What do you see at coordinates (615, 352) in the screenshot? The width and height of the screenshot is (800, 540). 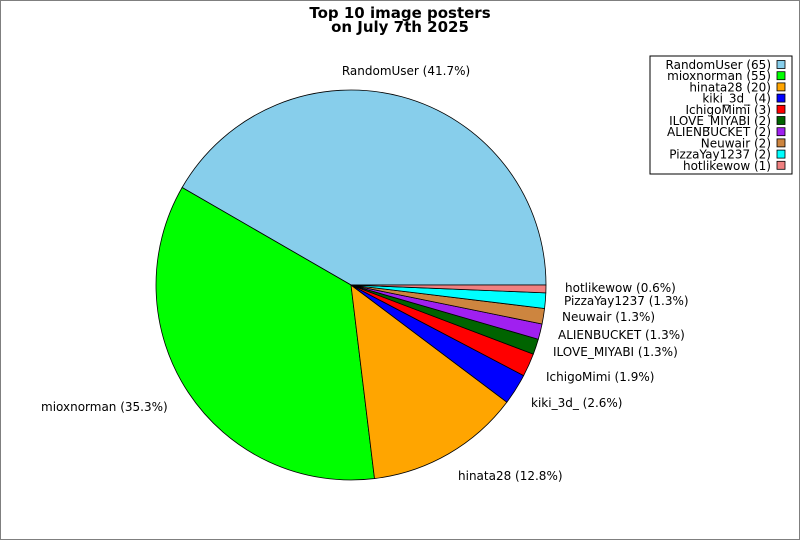 I see `slice-label-ilove-miyabi: ILOVE_MIYABI (1.3%)` at bounding box center [615, 352].